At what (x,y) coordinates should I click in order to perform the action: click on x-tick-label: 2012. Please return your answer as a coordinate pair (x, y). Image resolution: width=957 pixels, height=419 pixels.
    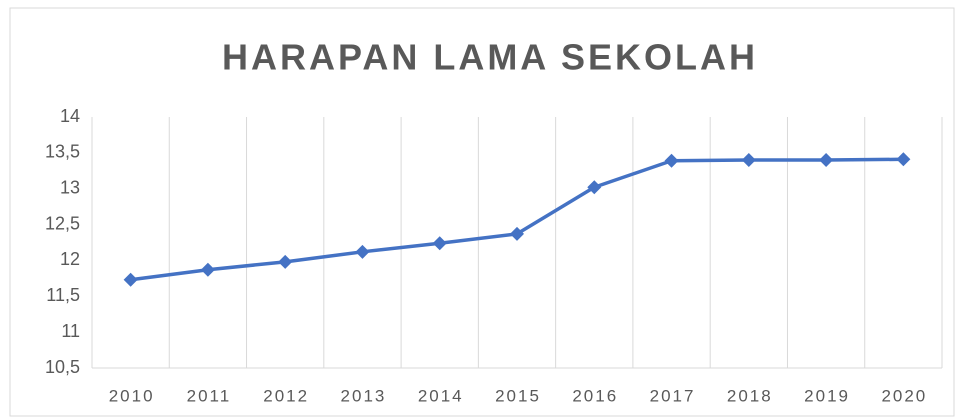
    Looking at the image, I should click on (286, 395).